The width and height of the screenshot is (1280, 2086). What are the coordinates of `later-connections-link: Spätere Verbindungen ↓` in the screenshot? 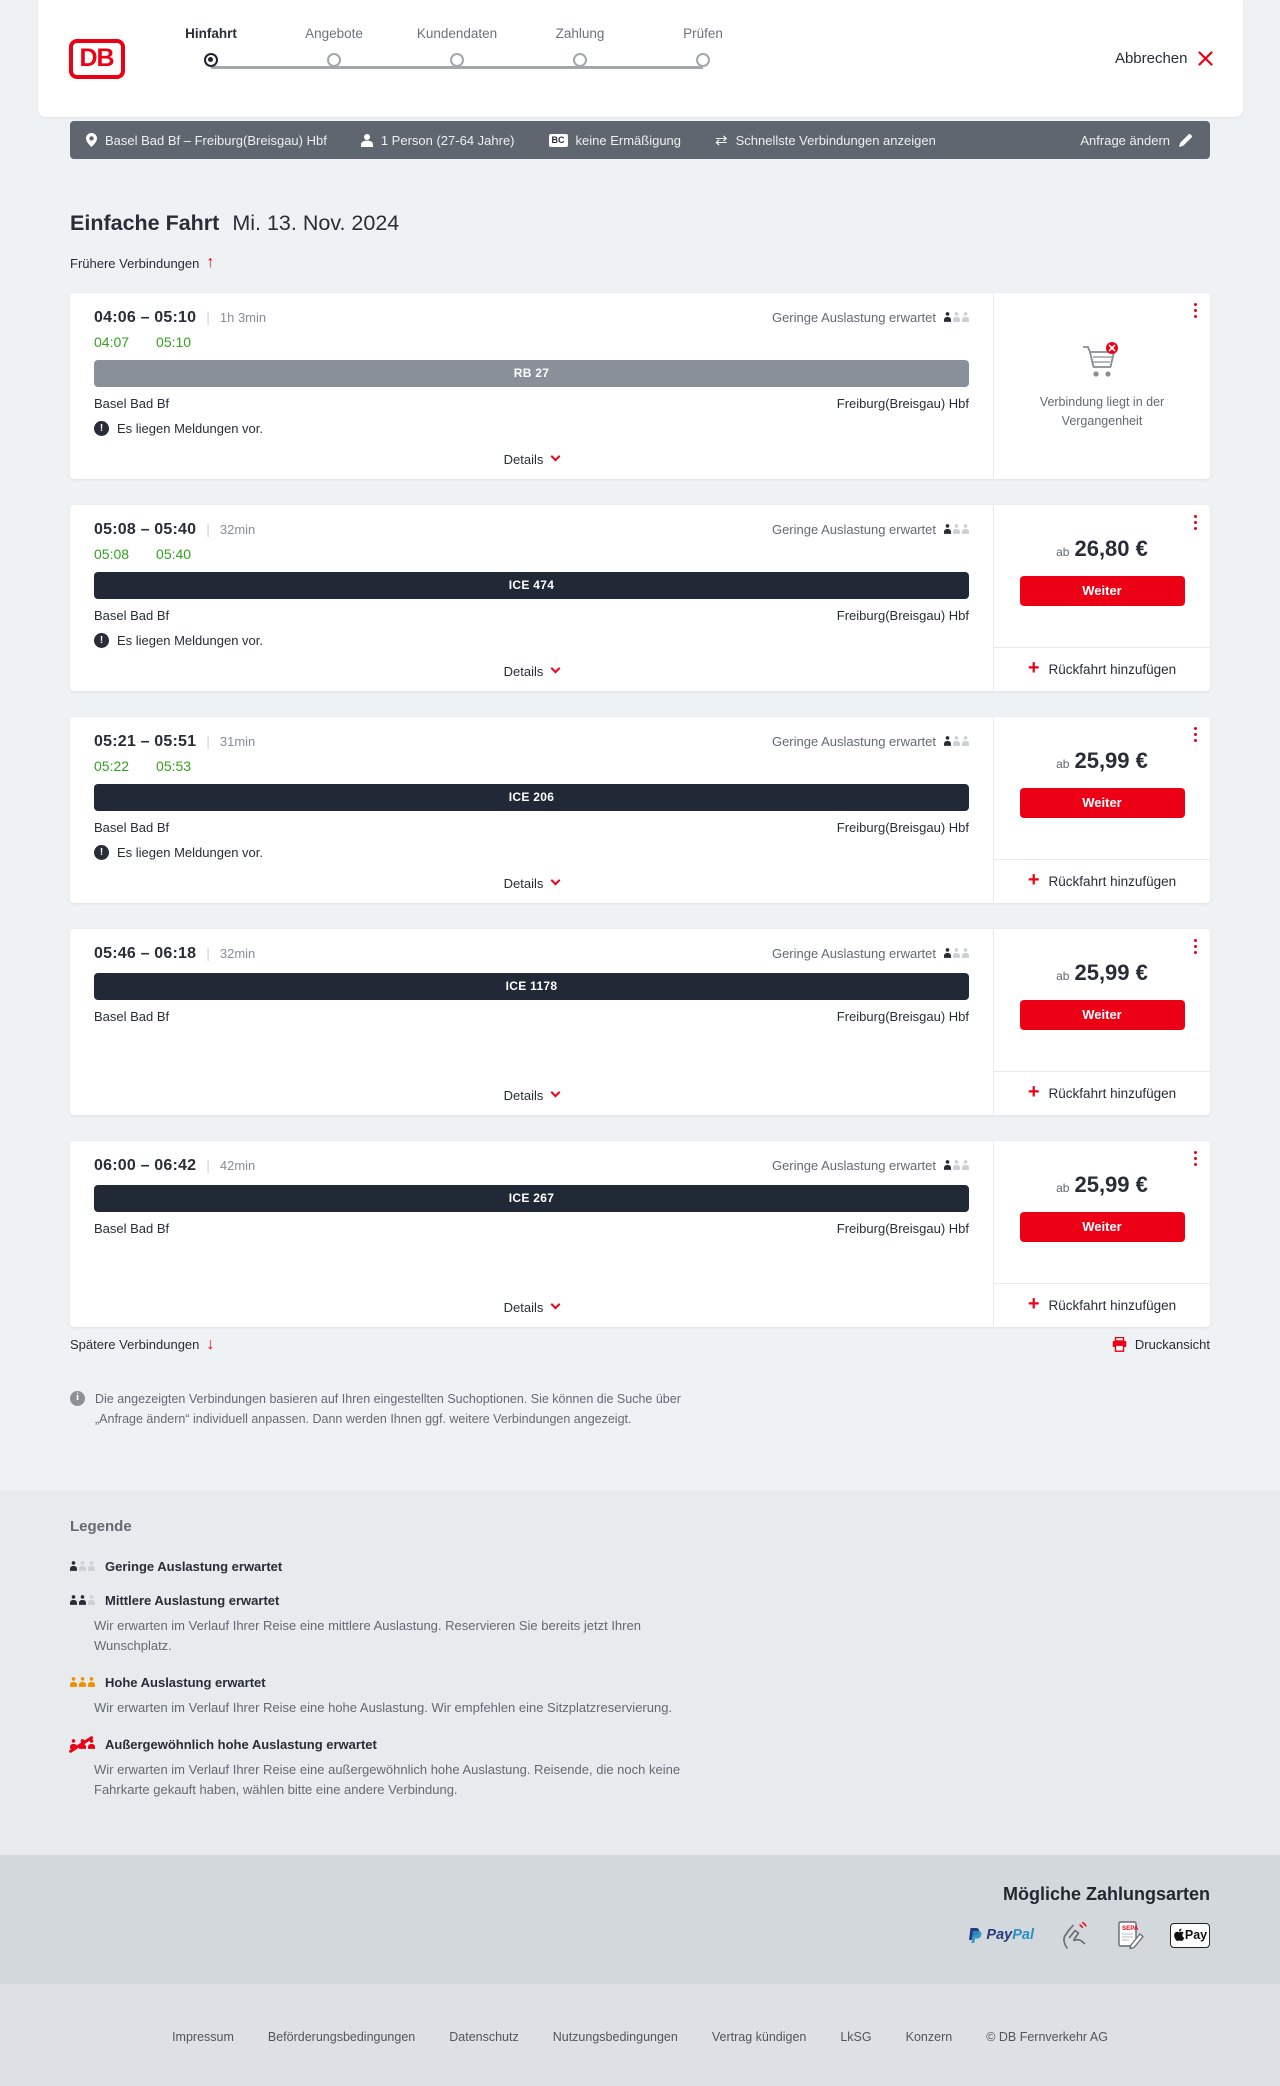 It's located at (142, 1344).